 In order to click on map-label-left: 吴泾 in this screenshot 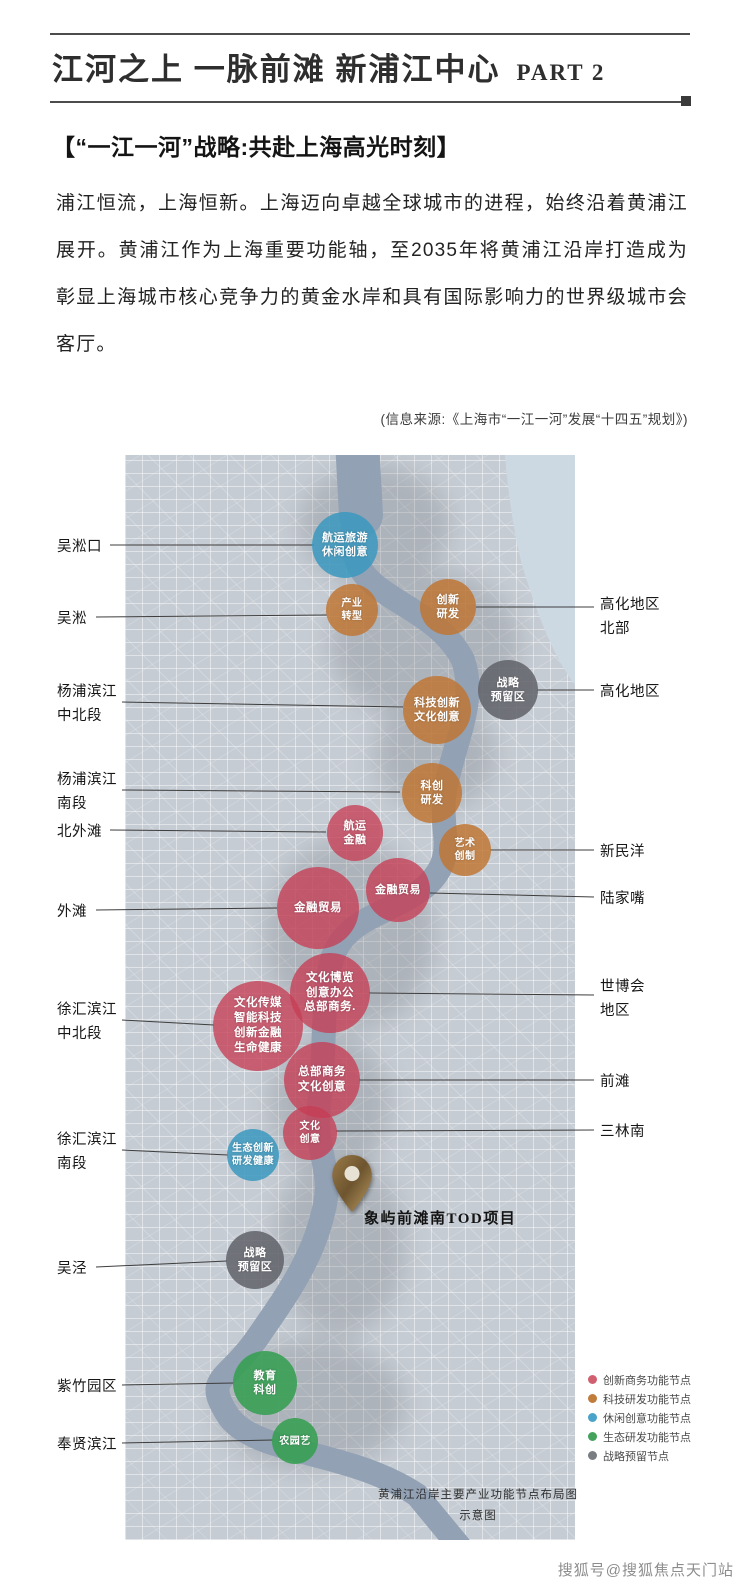, I will do `click(72, 1269)`.